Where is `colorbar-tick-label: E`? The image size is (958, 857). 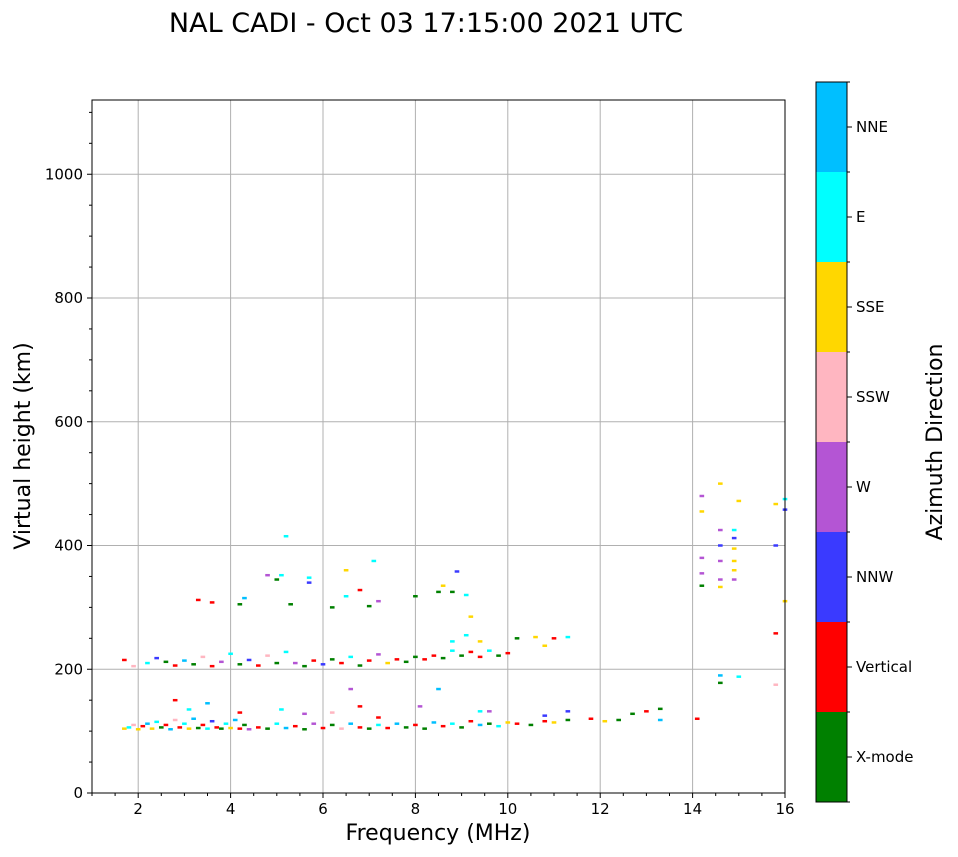 colorbar-tick-label: E is located at coordinates (860, 217).